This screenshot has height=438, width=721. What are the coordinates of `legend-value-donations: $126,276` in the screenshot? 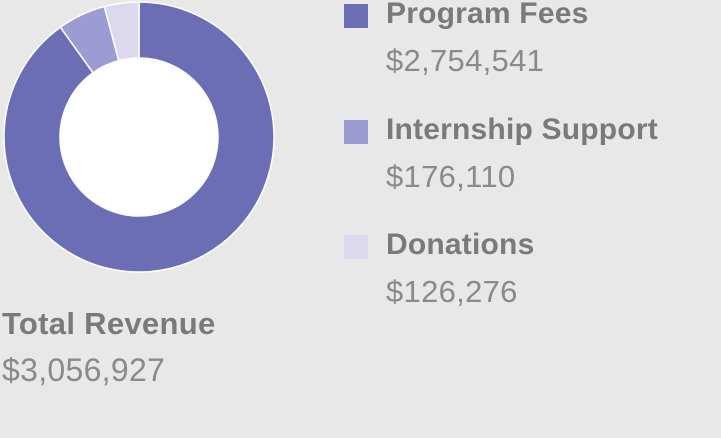 It's located at (452, 291).